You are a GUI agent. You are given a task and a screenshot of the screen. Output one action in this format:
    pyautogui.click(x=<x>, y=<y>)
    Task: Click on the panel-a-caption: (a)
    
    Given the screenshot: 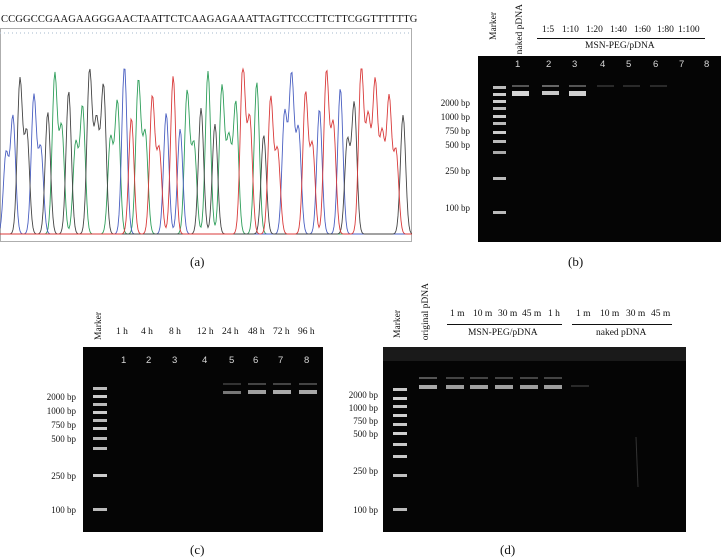 What is the action you would take?
    pyautogui.click(x=197, y=261)
    